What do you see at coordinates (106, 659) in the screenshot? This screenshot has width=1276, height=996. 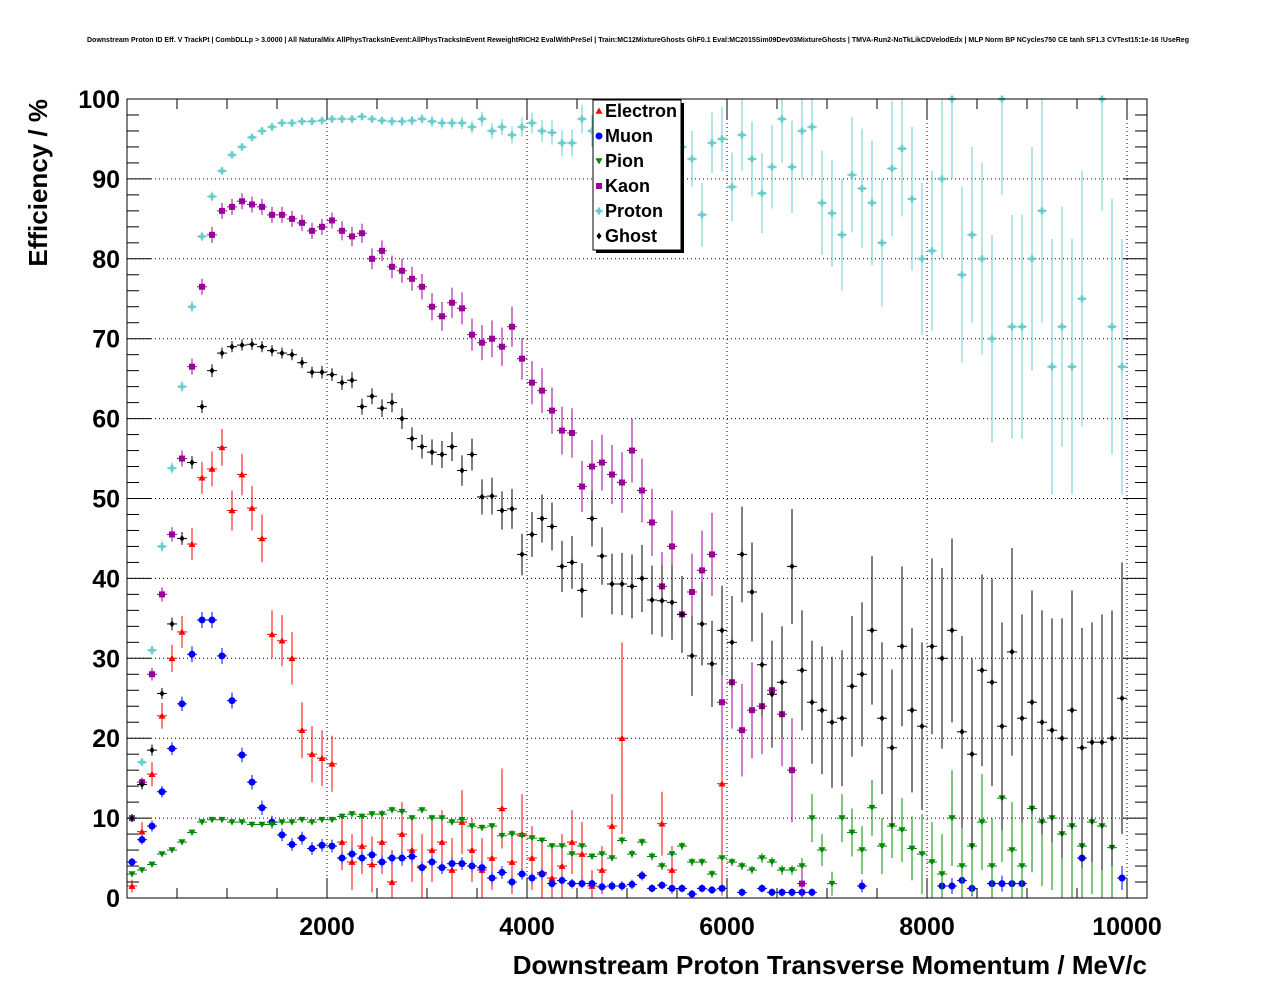 I see `y-tick-label: 30` at bounding box center [106, 659].